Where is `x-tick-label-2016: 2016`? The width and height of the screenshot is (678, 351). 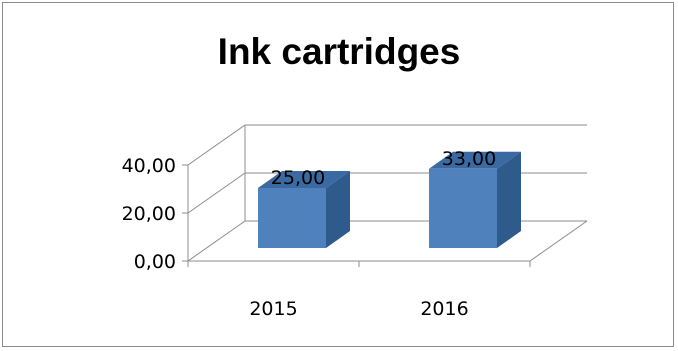
x-tick-label-2016: 2016 is located at coordinates (444, 309).